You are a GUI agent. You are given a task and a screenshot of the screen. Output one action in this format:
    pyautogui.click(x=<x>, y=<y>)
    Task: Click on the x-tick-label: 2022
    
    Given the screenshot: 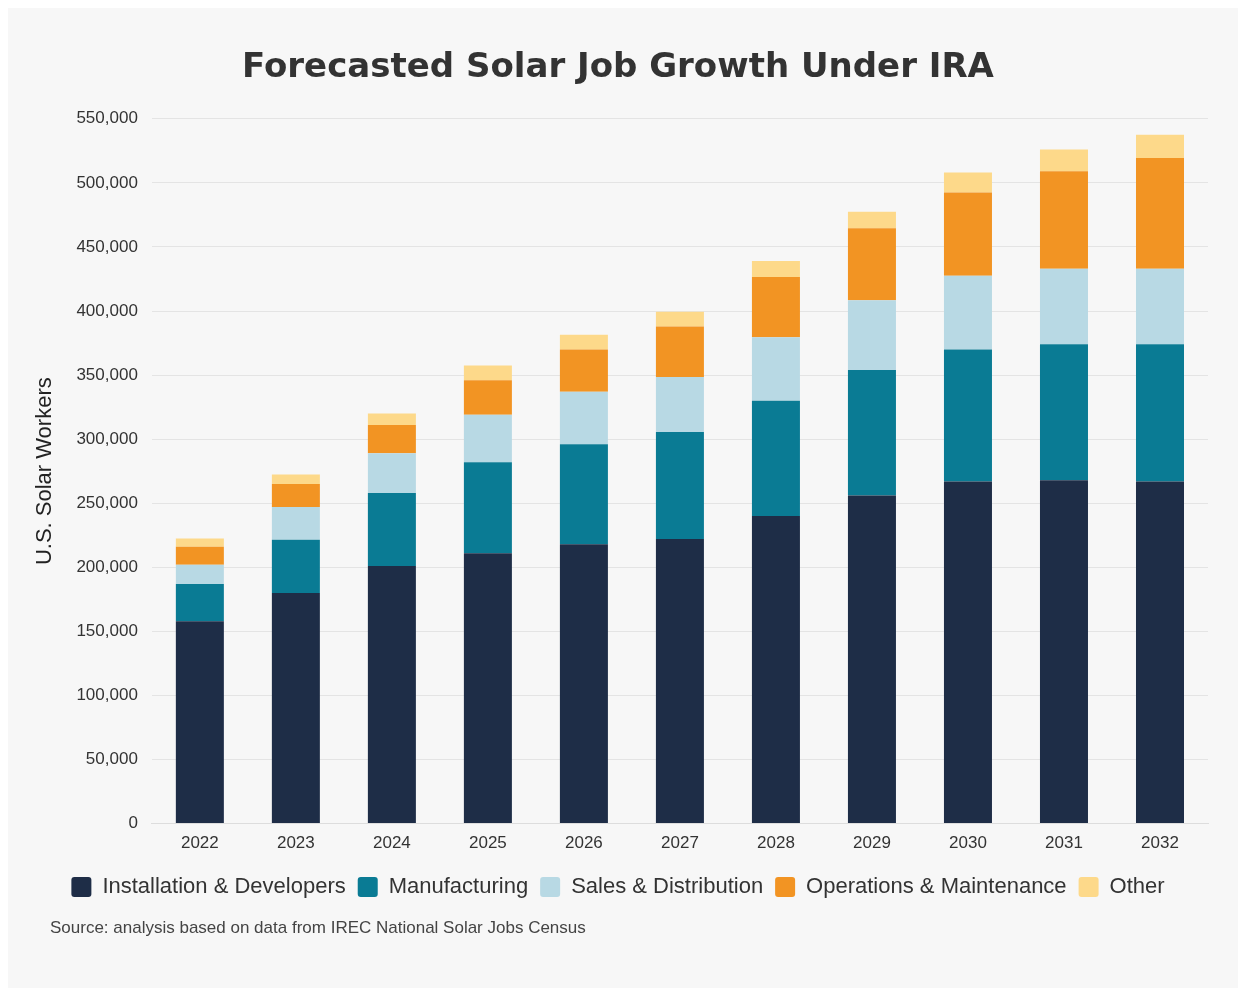 What is the action you would take?
    pyautogui.click(x=199, y=843)
    